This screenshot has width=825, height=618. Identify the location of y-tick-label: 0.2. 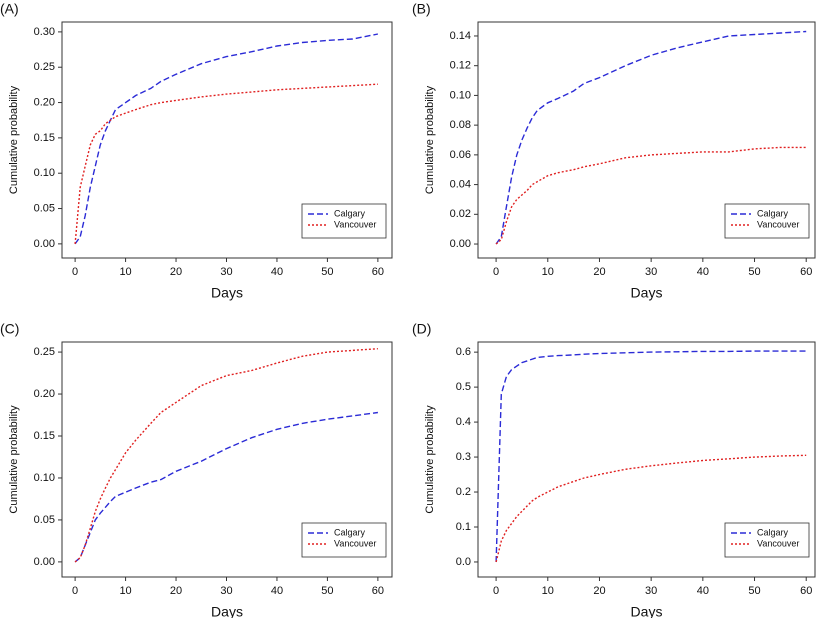
(463, 492).